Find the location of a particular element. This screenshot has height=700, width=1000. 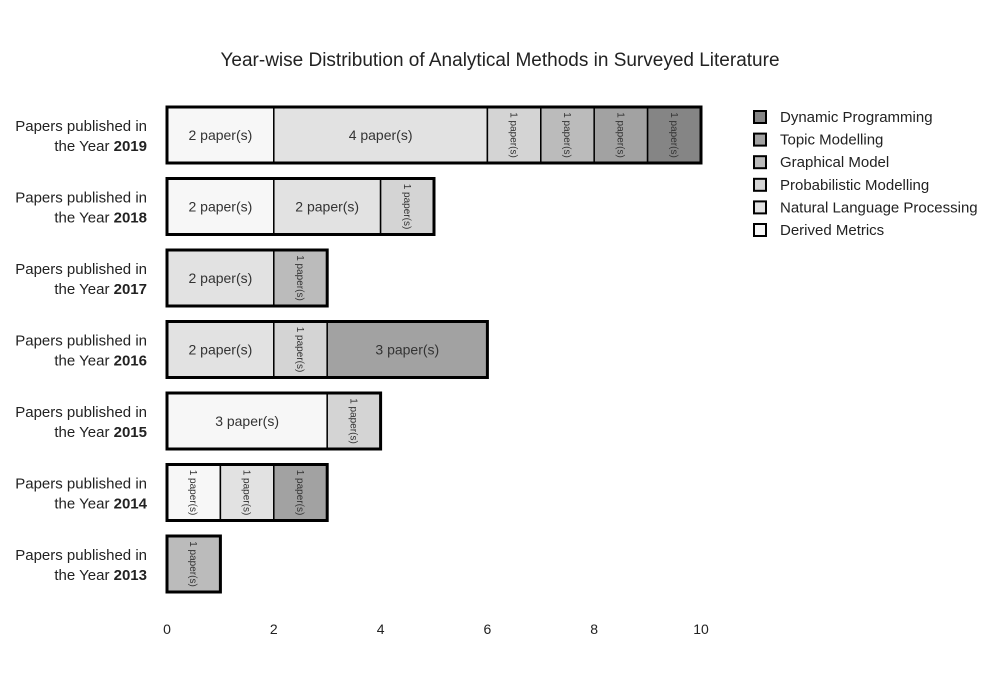

category-year: 2018 is located at coordinates (130, 218).